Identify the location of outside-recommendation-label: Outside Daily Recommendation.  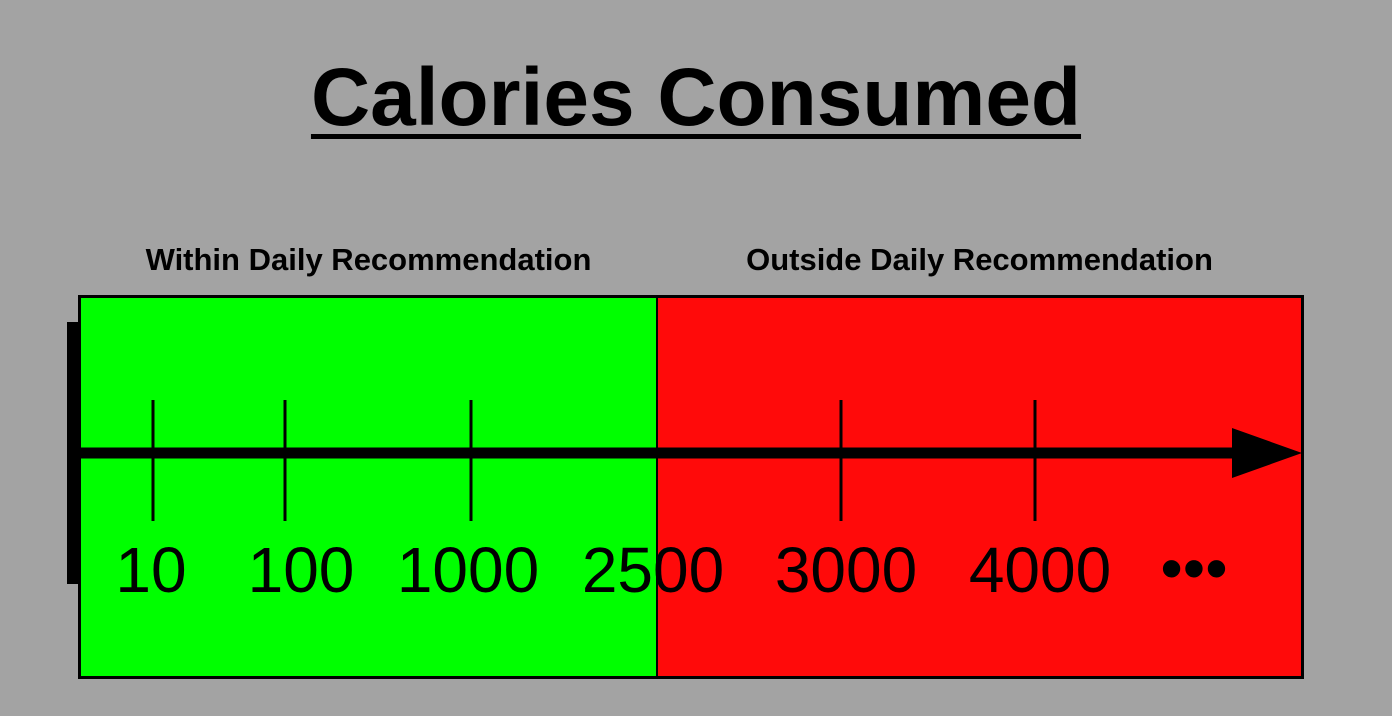
(979, 259).